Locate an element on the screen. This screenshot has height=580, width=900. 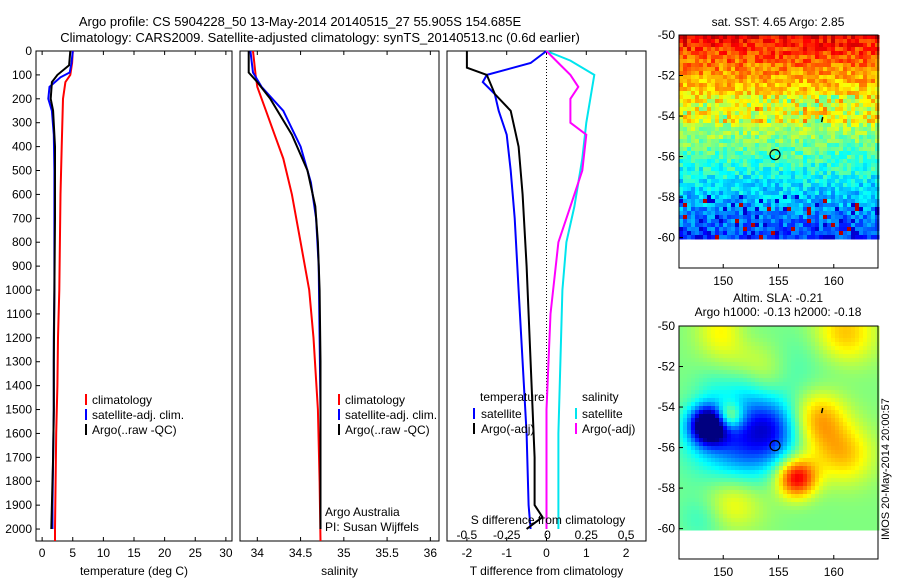
legend-label: satellite is located at coordinates (501, 414).